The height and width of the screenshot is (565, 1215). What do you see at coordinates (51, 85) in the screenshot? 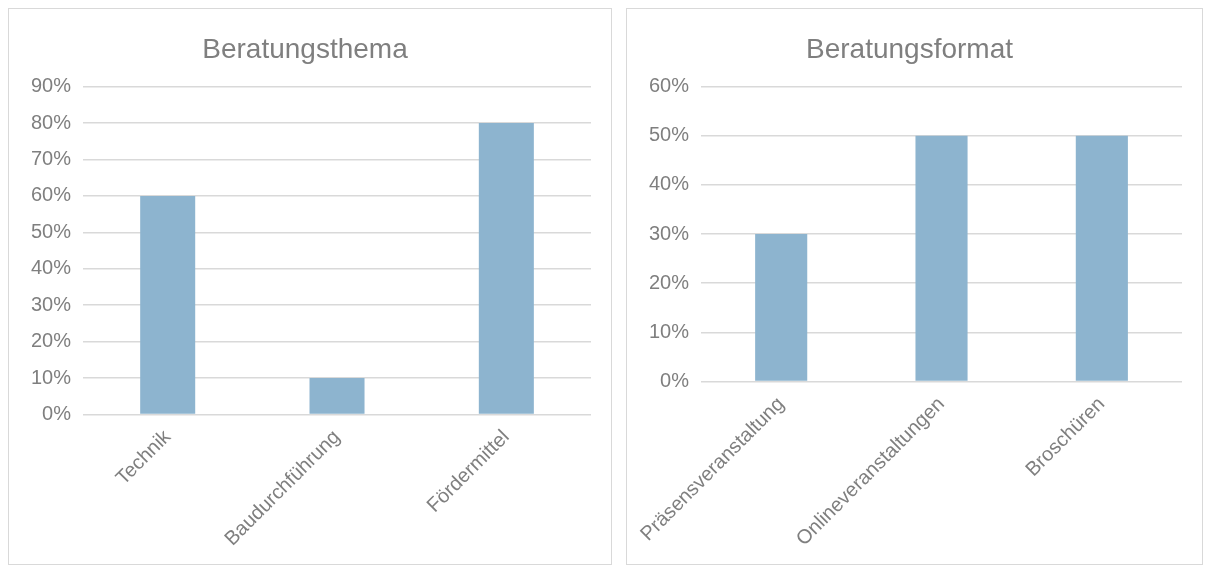
I see `y-tick-label: 90%` at bounding box center [51, 85].